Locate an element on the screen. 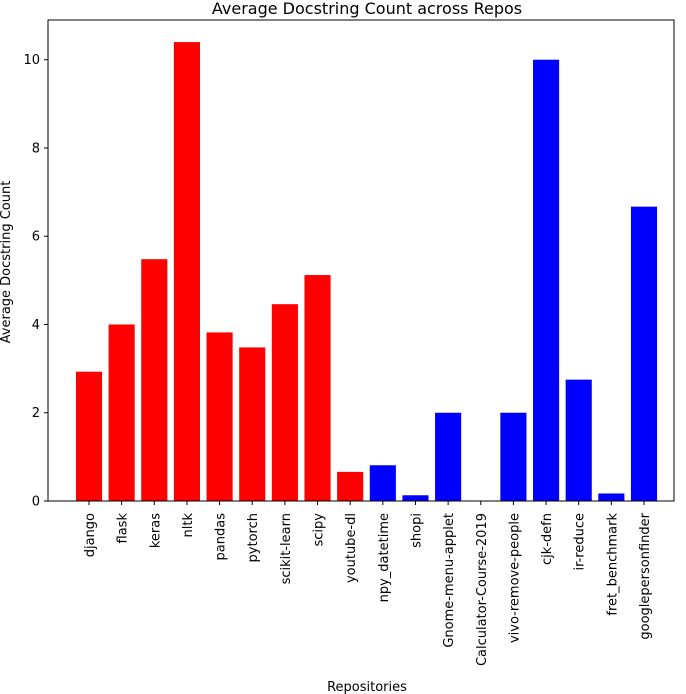  bar-pytorch is located at coordinates (252, 424).